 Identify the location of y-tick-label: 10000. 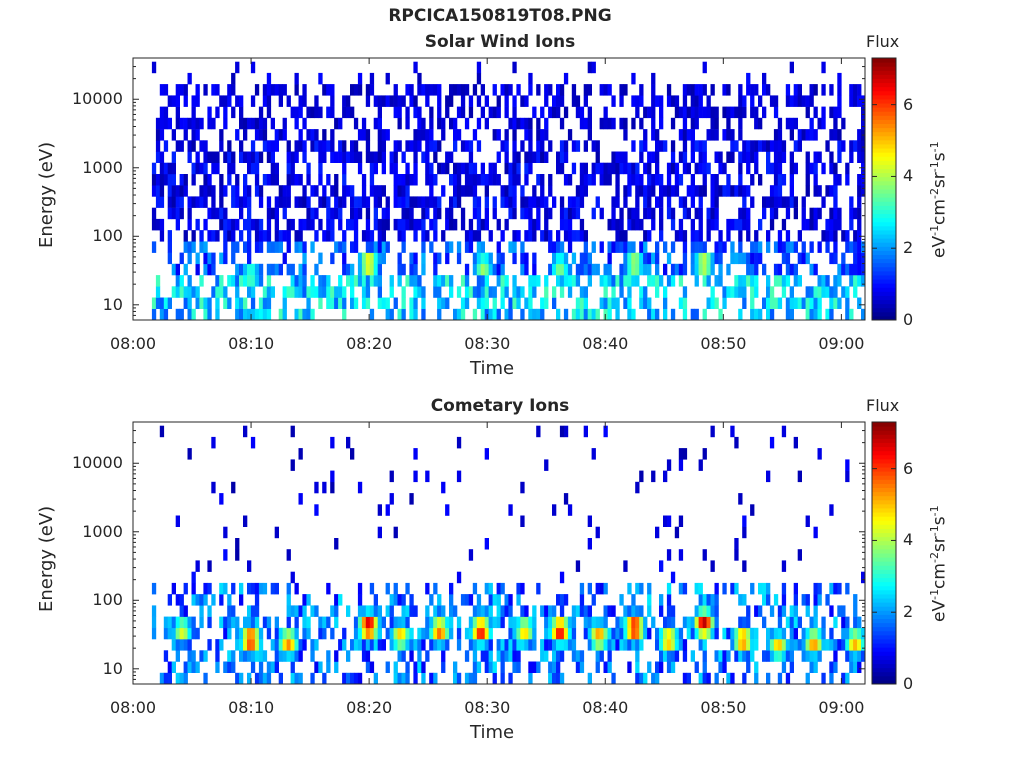
(97, 463).